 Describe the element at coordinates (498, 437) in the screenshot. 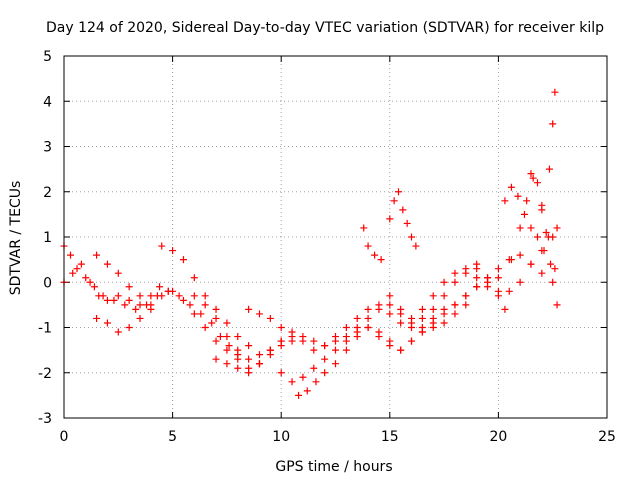

I see `x-tick-label: 20` at that location.